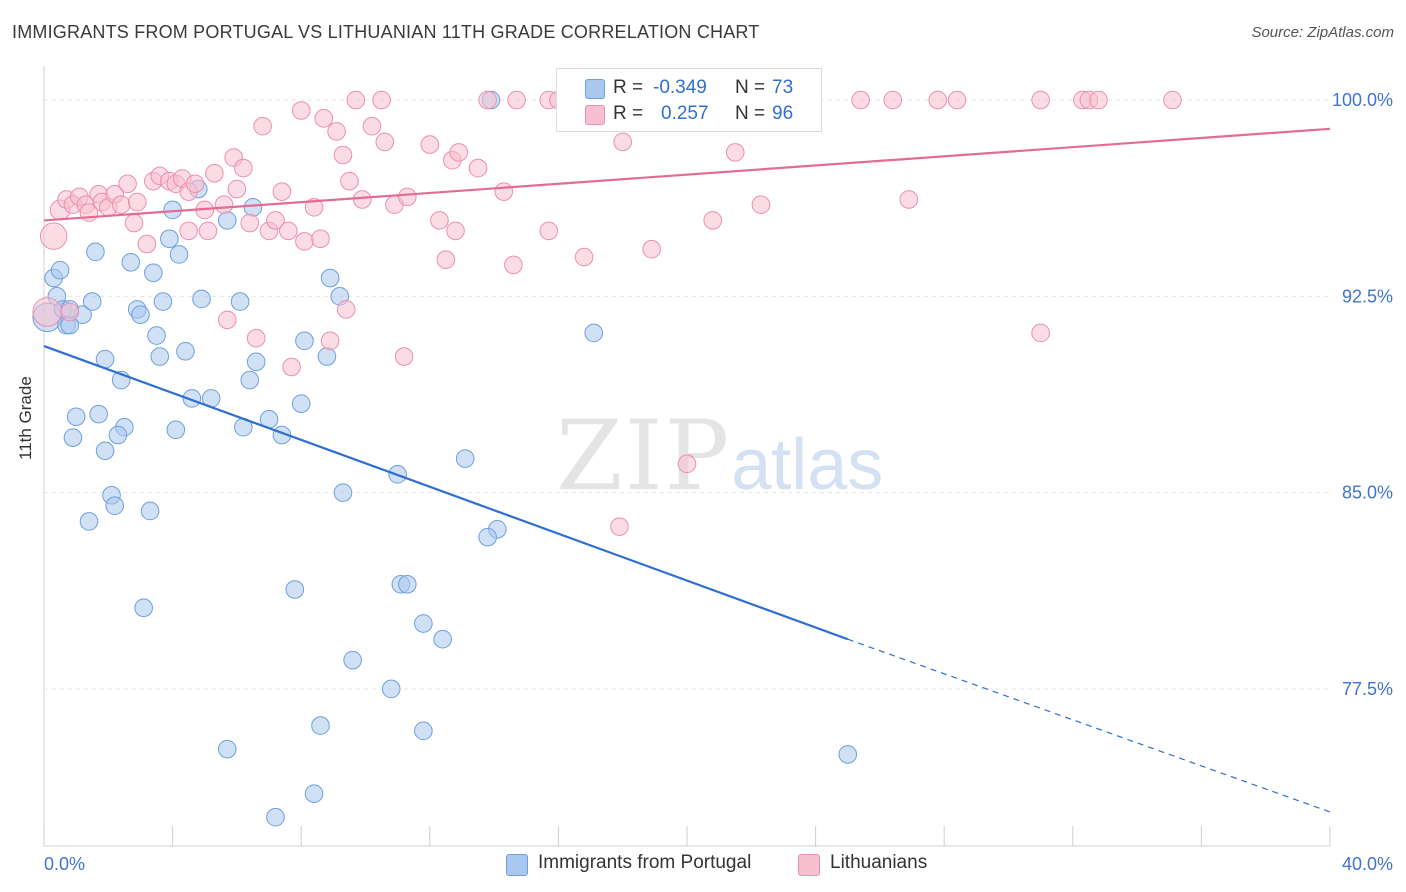  Describe the element at coordinates (1089, 725) in the screenshot. I see `trend-line-extension-blue` at that location.